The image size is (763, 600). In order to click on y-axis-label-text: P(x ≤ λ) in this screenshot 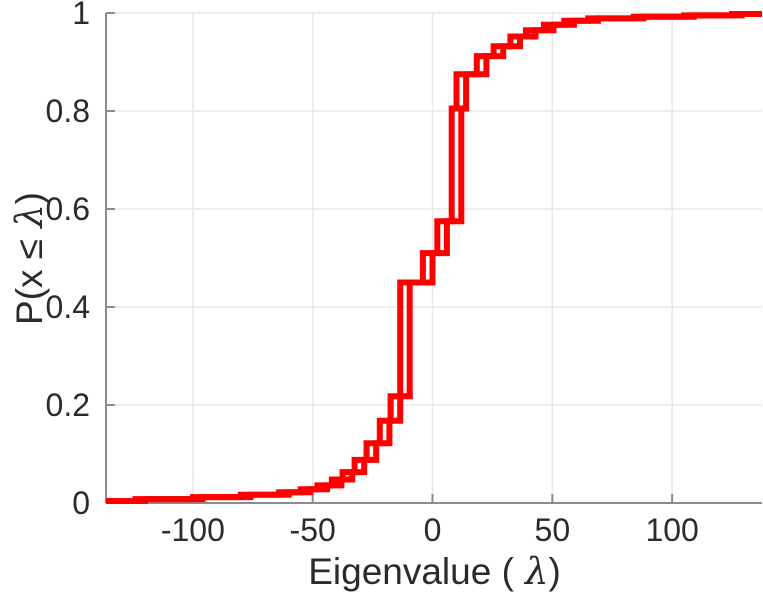, I will do `click(29, 258)`.